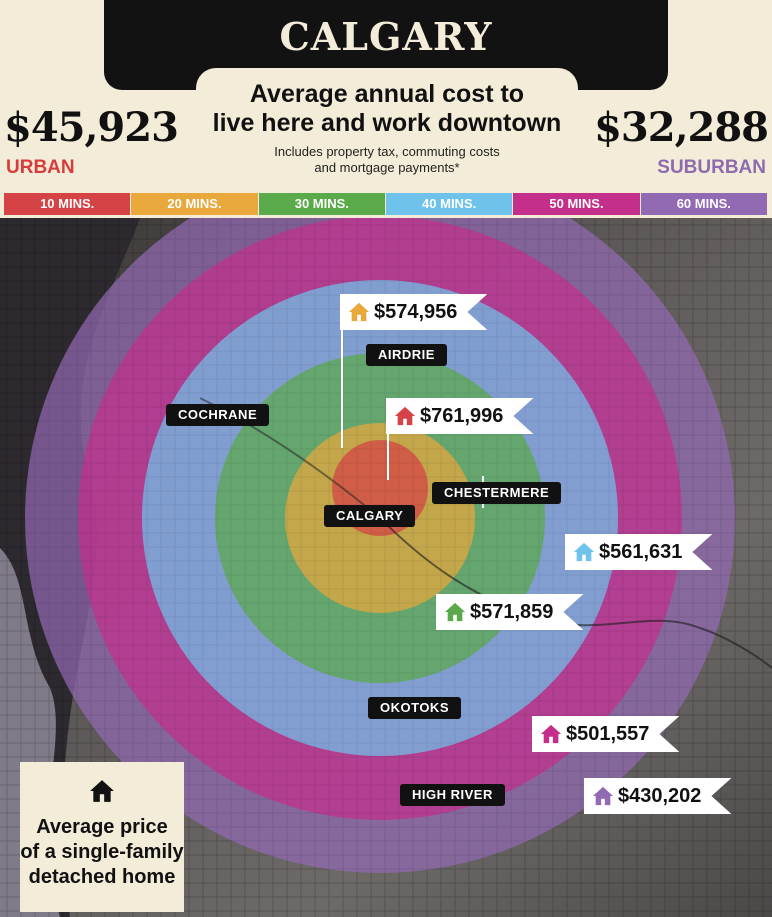 This screenshot has width=772, height=917. What do you see at coordinates (711, 167) in the screenshot?
I see `suburban-cost-label: SUBURBAN` at bounding box center [711, 167].